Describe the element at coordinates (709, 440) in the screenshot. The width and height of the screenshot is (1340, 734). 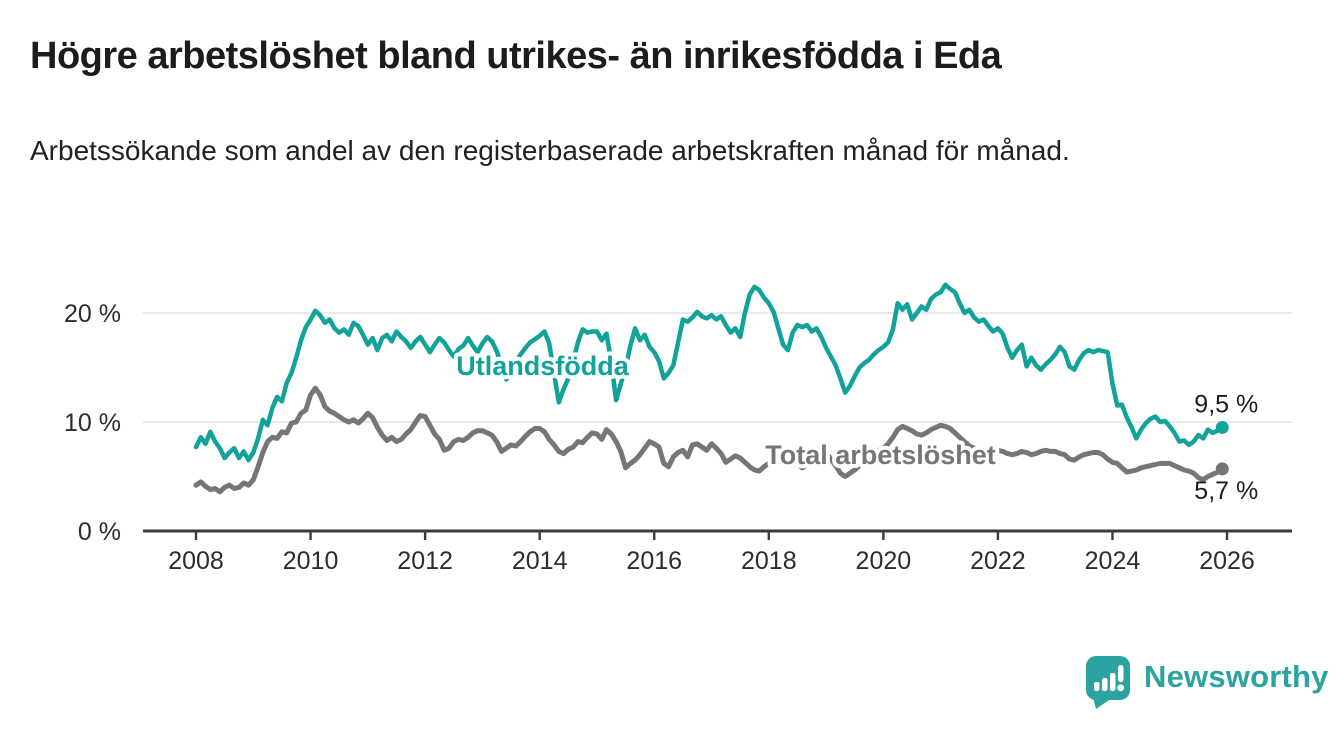
I see `series-line-total` at that location.